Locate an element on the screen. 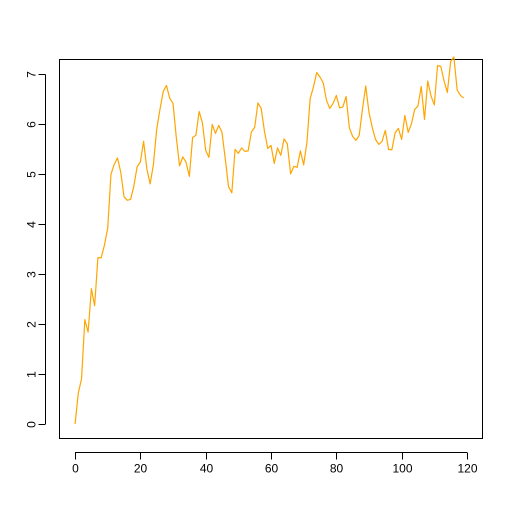 This screenshot has width=512, height=512. x-tick-label: 100 is located at coordinates (402, 469).